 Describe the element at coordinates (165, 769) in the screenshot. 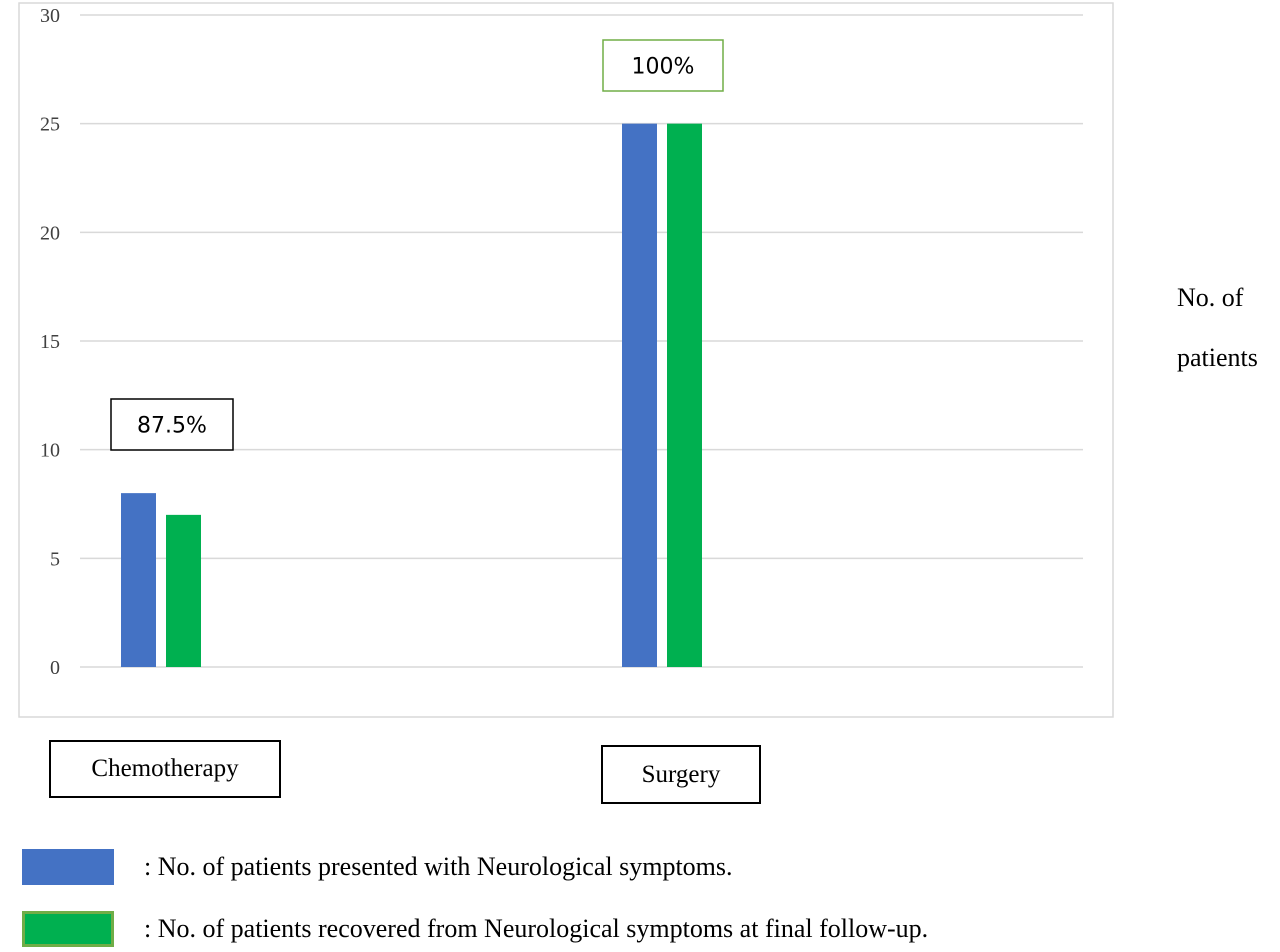

I see `category-label-chemotherapy: Chemotherapy` at that location.